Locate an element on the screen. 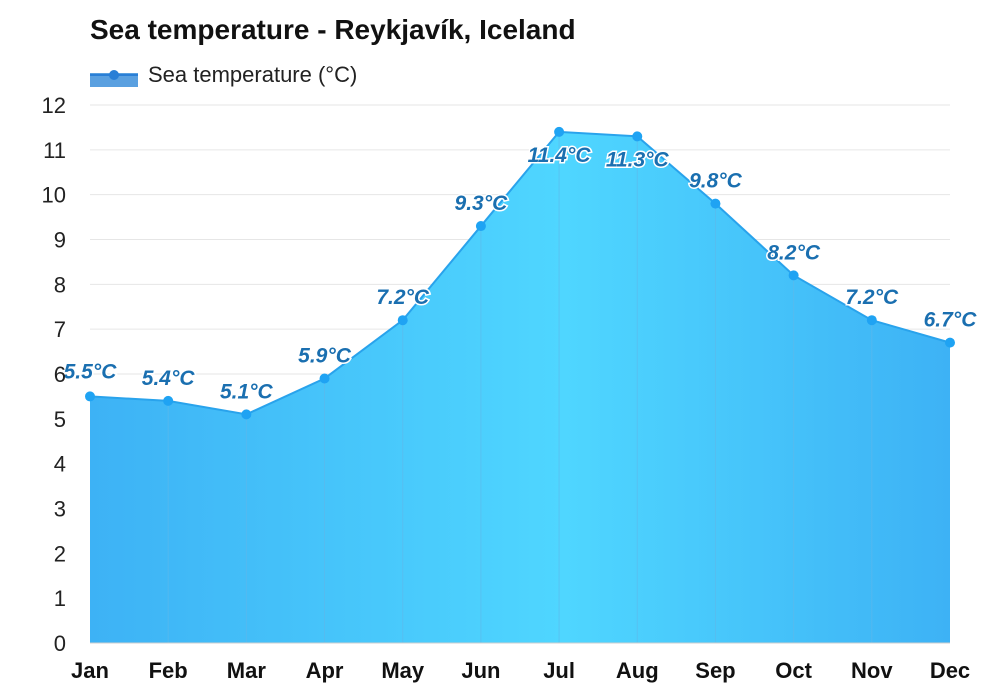 The image size is (1000, 700). y-tick-label: 10 is located at coordinates (54, 195).